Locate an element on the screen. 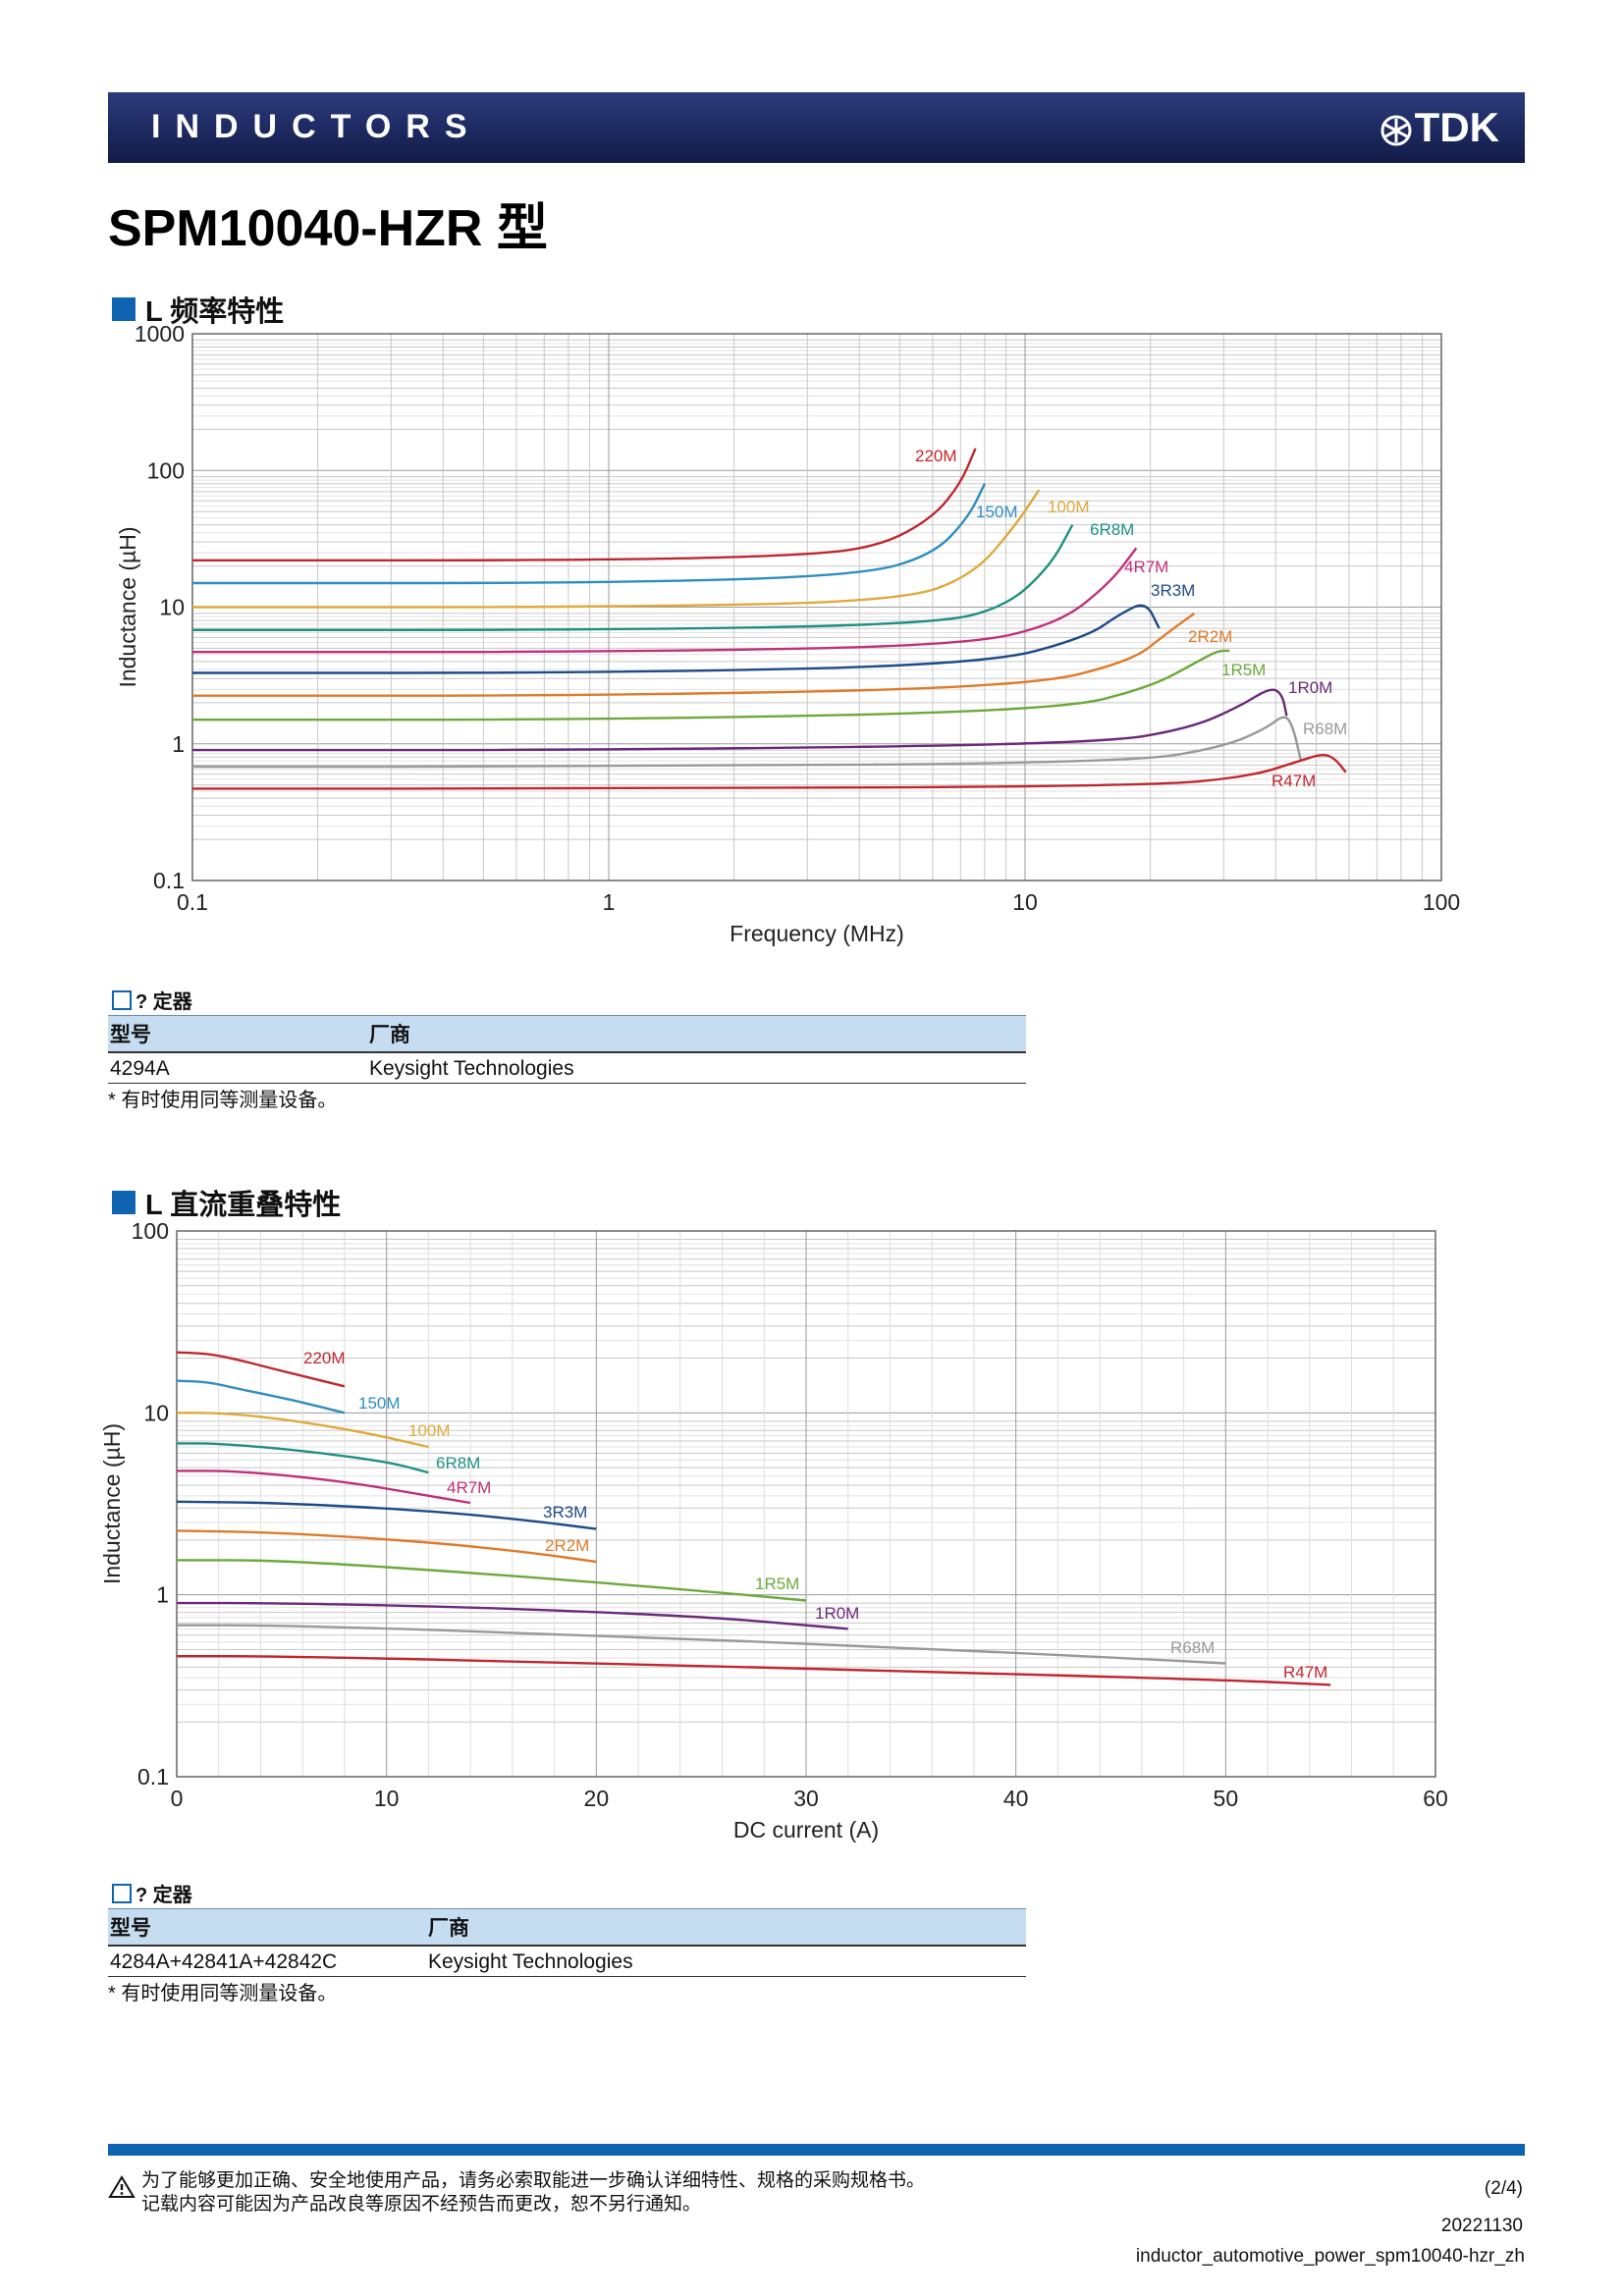 This screenshot has width=1623, height=2296. brand-name: TDK is located at coordinates (1456, 127).